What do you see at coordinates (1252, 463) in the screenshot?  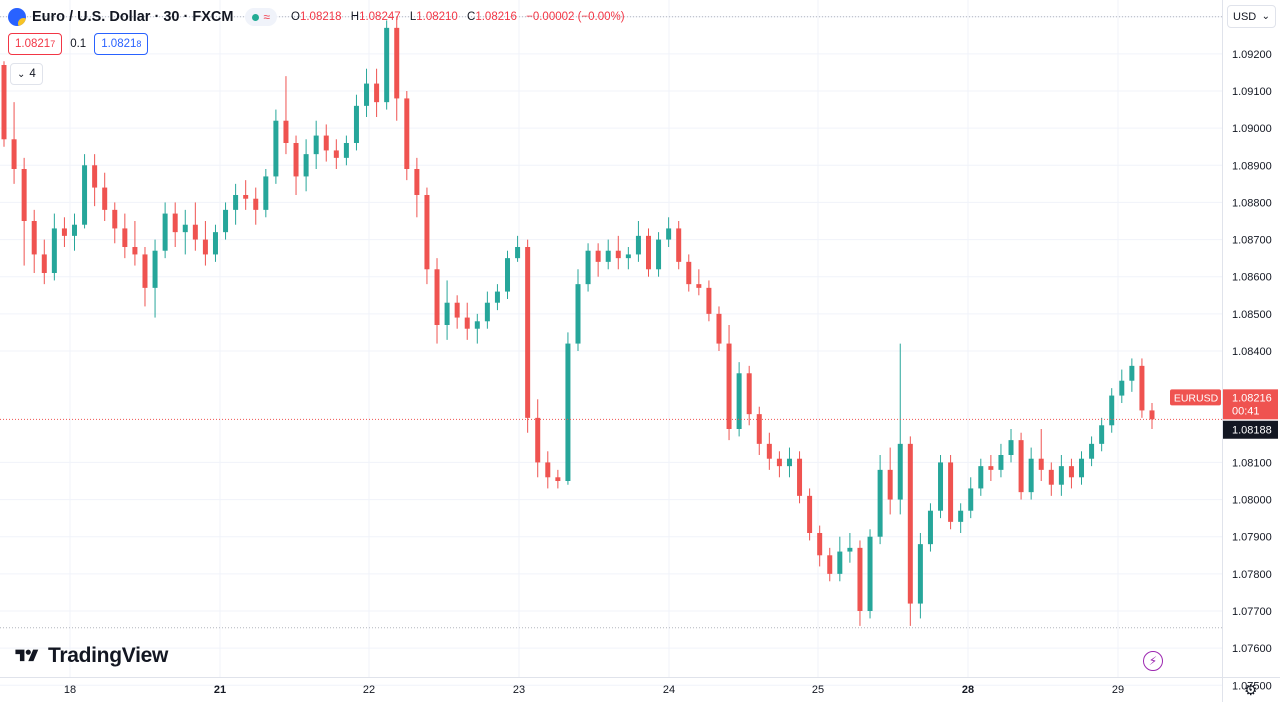 I see `y-axis-tick-label: 1.08100` at bounding box center [1252, 463].